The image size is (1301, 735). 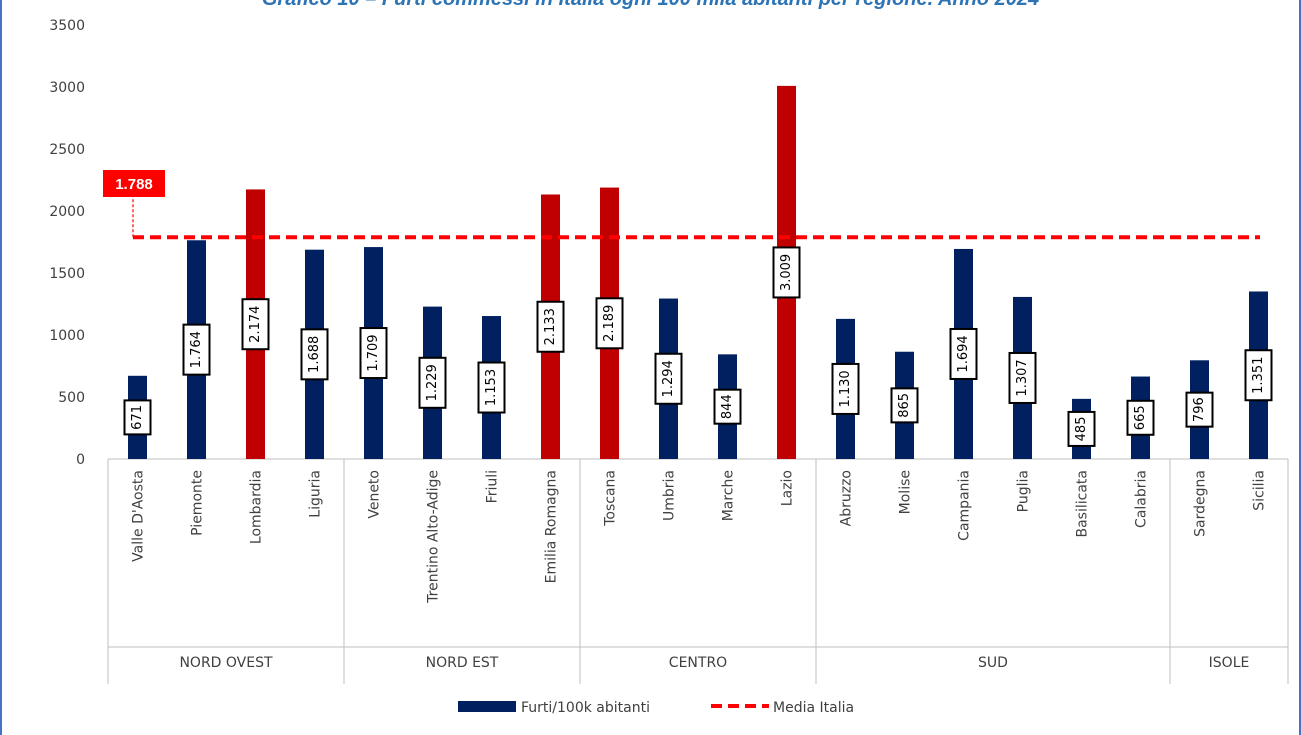 I want to click on data-label: 1.153, so click(x=491, y=387).